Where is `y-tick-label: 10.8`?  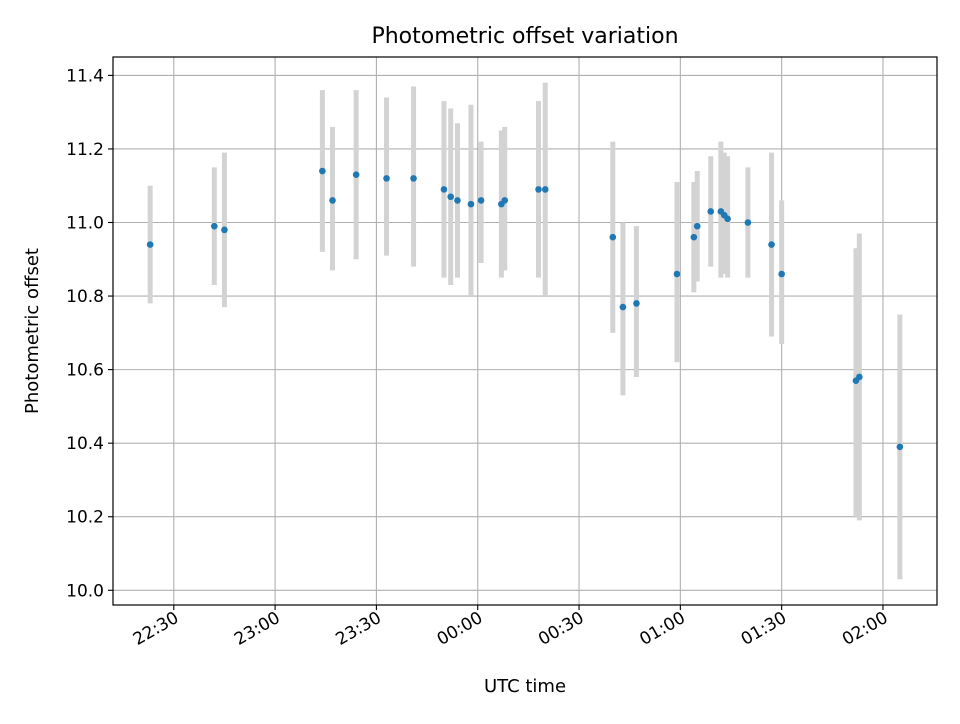 y-tick-label: 10.8 is located at coordinates (85, 297).